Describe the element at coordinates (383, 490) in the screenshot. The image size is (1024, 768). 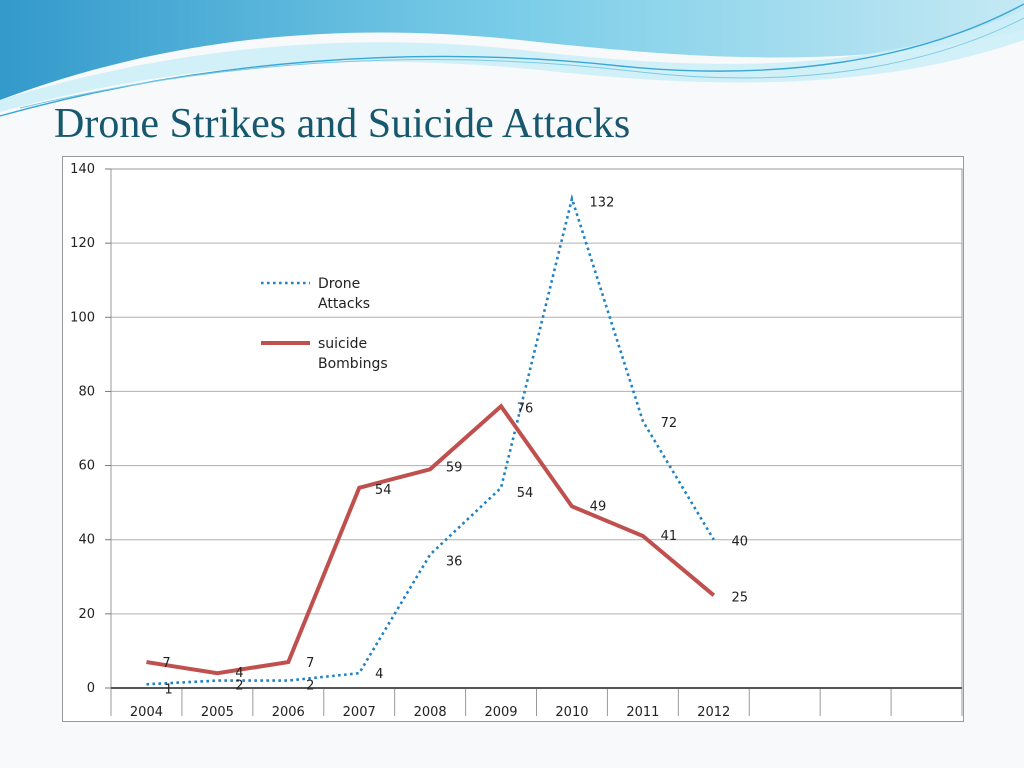
I see `data-label-suicide-2007: 54` at that location.